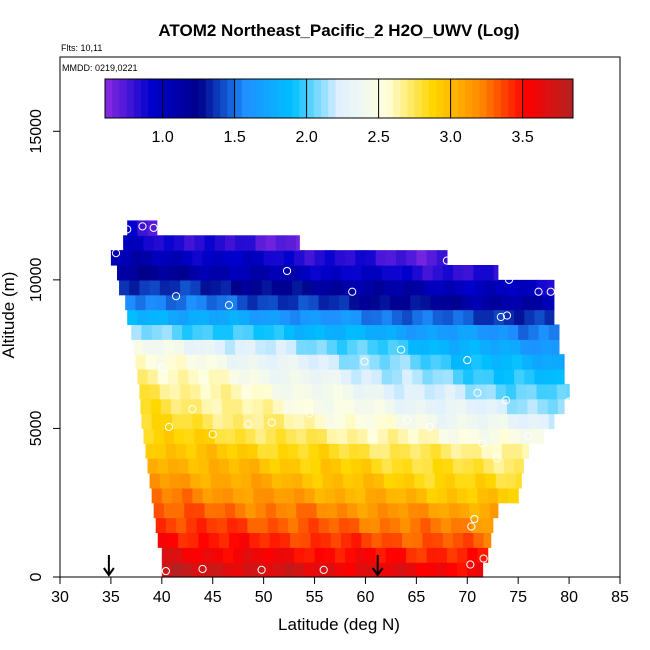  What do you see at coordinates (60, 597) in the screenshot?
I see `x-tick-label: 30` at bounding box center [60, 597].